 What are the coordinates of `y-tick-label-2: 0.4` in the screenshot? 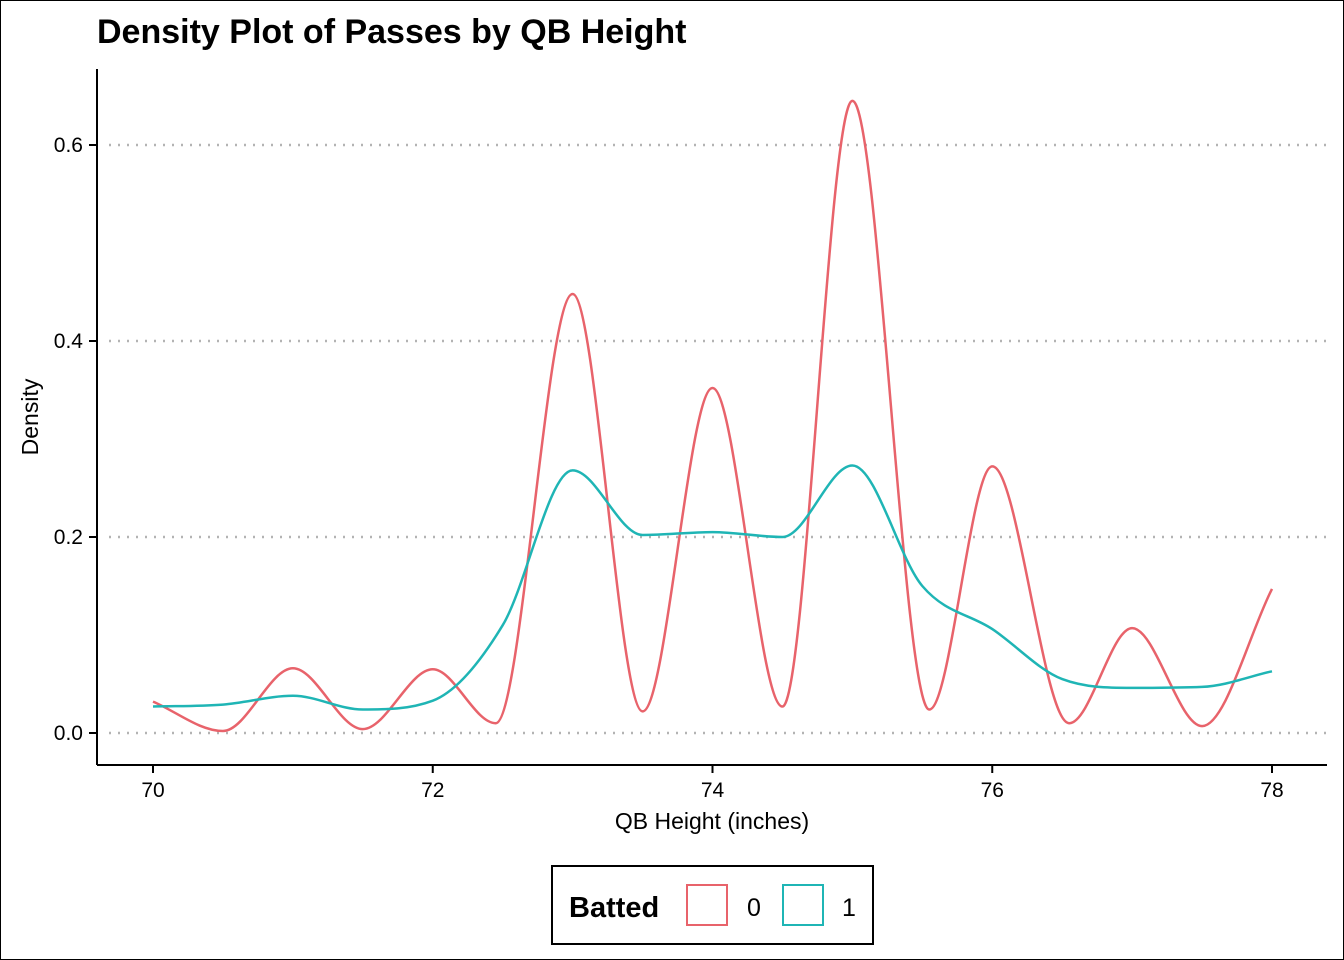 It's located at (69, 341).